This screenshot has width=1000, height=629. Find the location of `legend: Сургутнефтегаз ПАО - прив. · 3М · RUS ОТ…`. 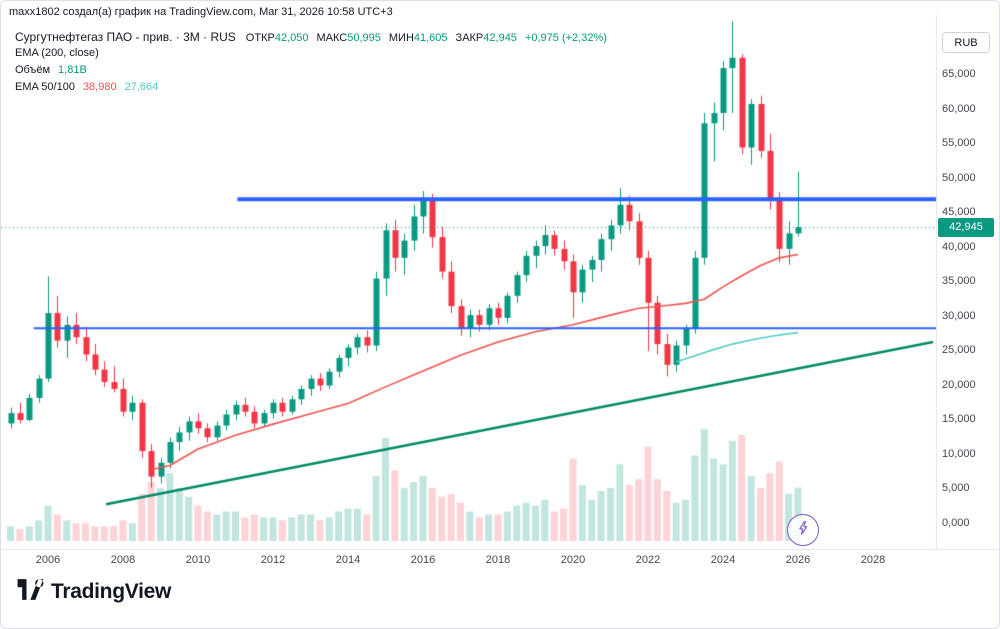

legend: Сургутнефтегаз ПАО - прив. · 3М · RUS ОТ… is located at coordinates (311, 64).